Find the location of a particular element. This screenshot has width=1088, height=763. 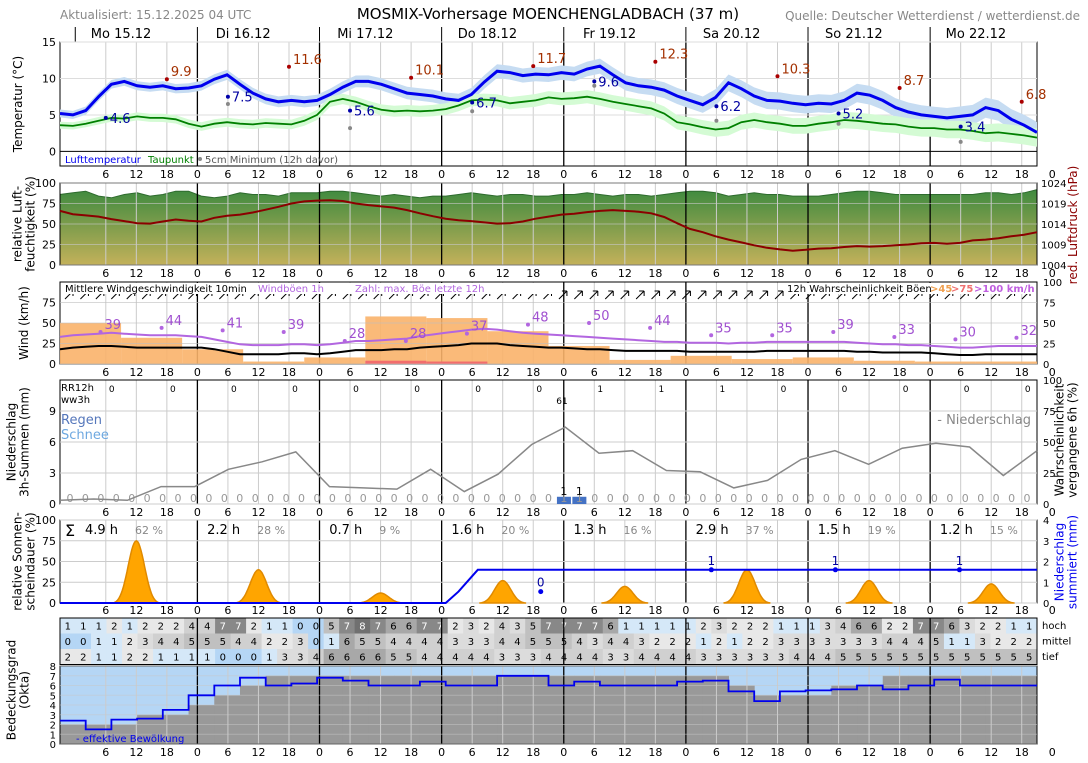

cloud-cell-value: 1 is located at coordinates (796, 627).